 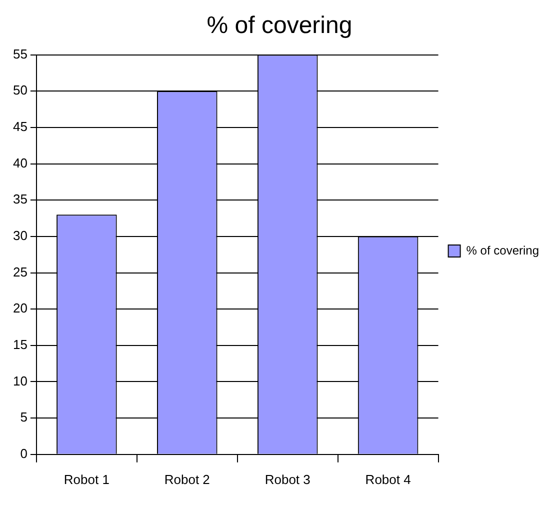 I want to click on chart-title: % of covering, so click(x=279, y=26).